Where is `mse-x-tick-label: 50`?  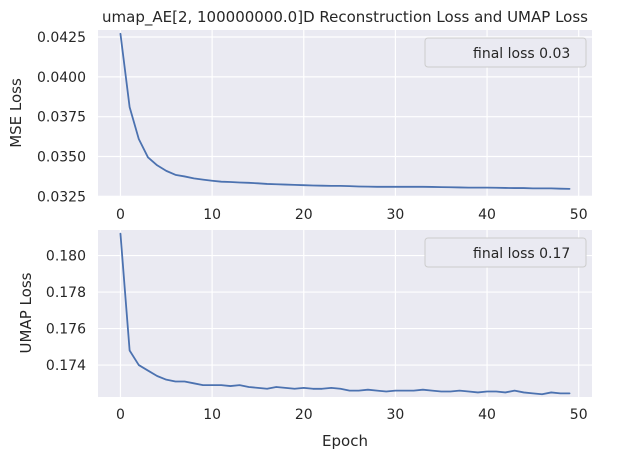 mse-x-tick-label: 50 is located at coordinates (579, 215).